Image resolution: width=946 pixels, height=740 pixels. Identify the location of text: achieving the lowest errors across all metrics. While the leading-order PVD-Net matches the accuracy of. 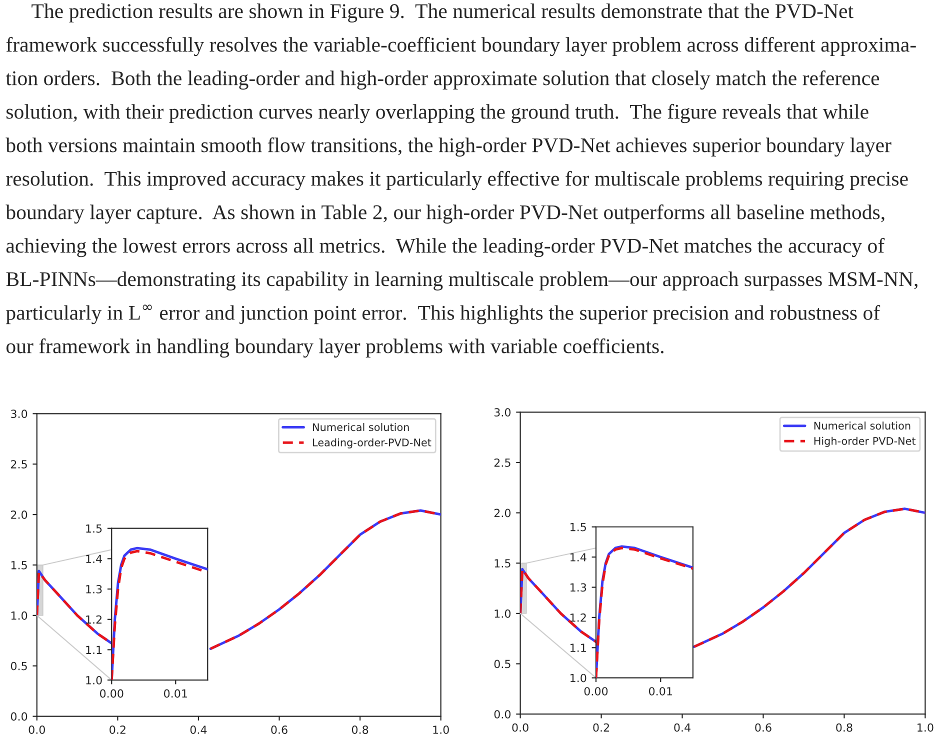
(445, 248).